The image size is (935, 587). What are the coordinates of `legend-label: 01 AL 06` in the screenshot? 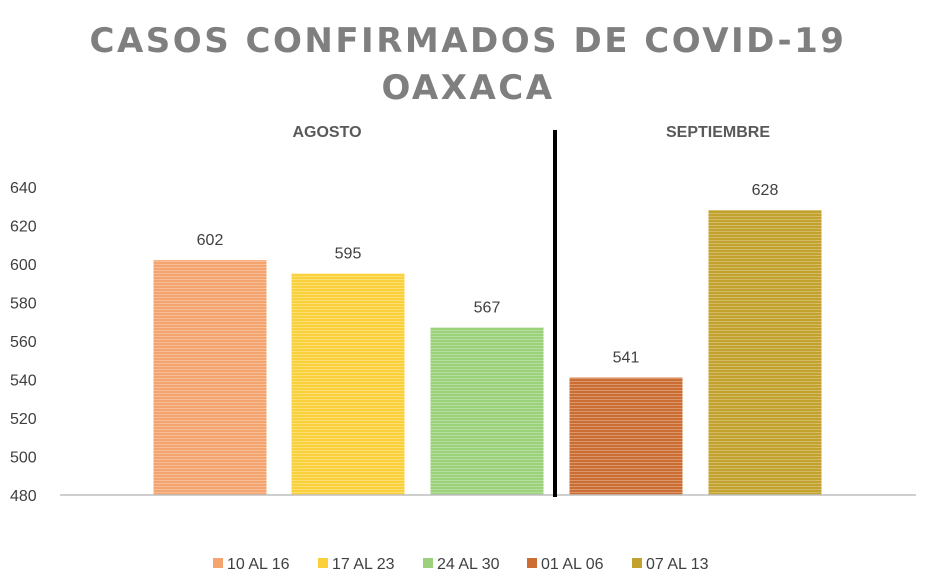 It's located at (572, 564).